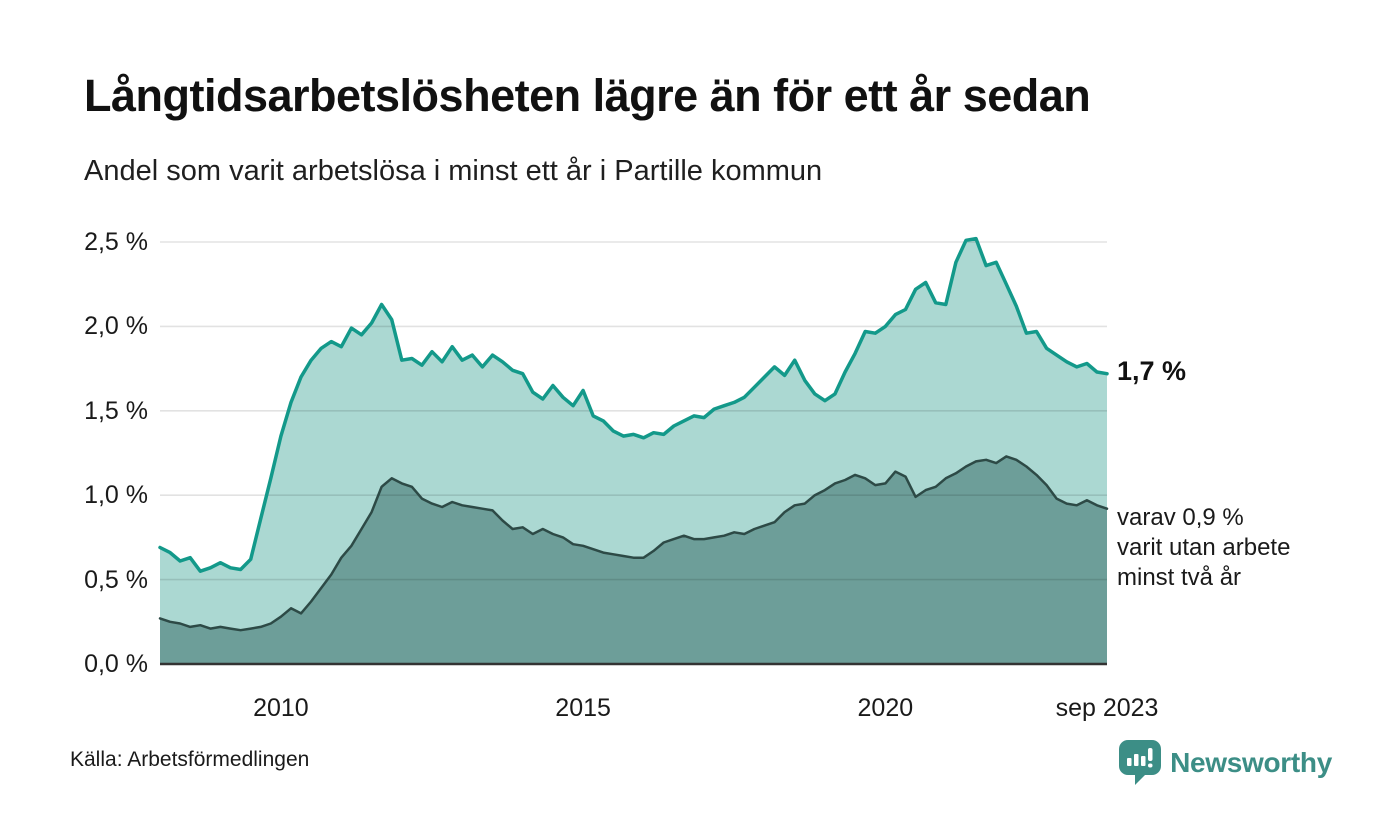 The height and width of the screenshot is (840, 1400). Describe the element at coordinates (1251, 762) in the screenshot. I see `brand-name: Newsworthy` at that location.